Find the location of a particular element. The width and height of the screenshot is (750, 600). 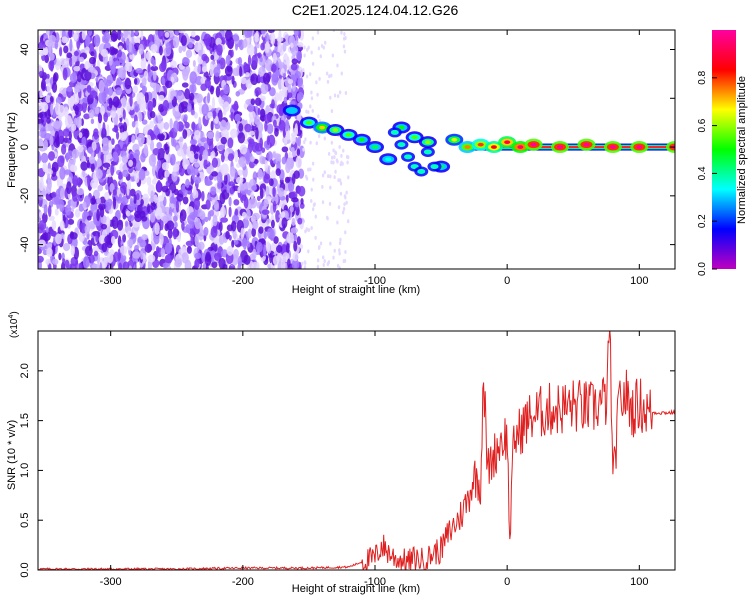

snr-x-tick-label: 100 is located at coordinates (639, 582).